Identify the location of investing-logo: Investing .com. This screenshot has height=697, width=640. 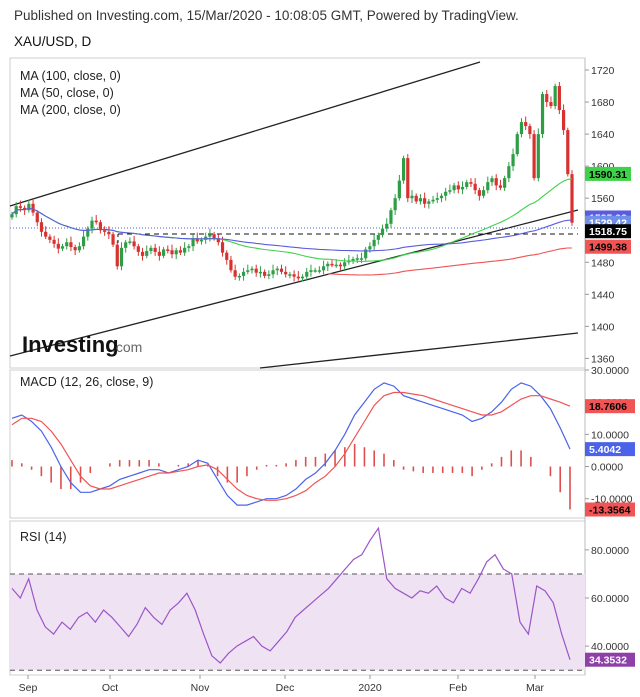
(82, 344).